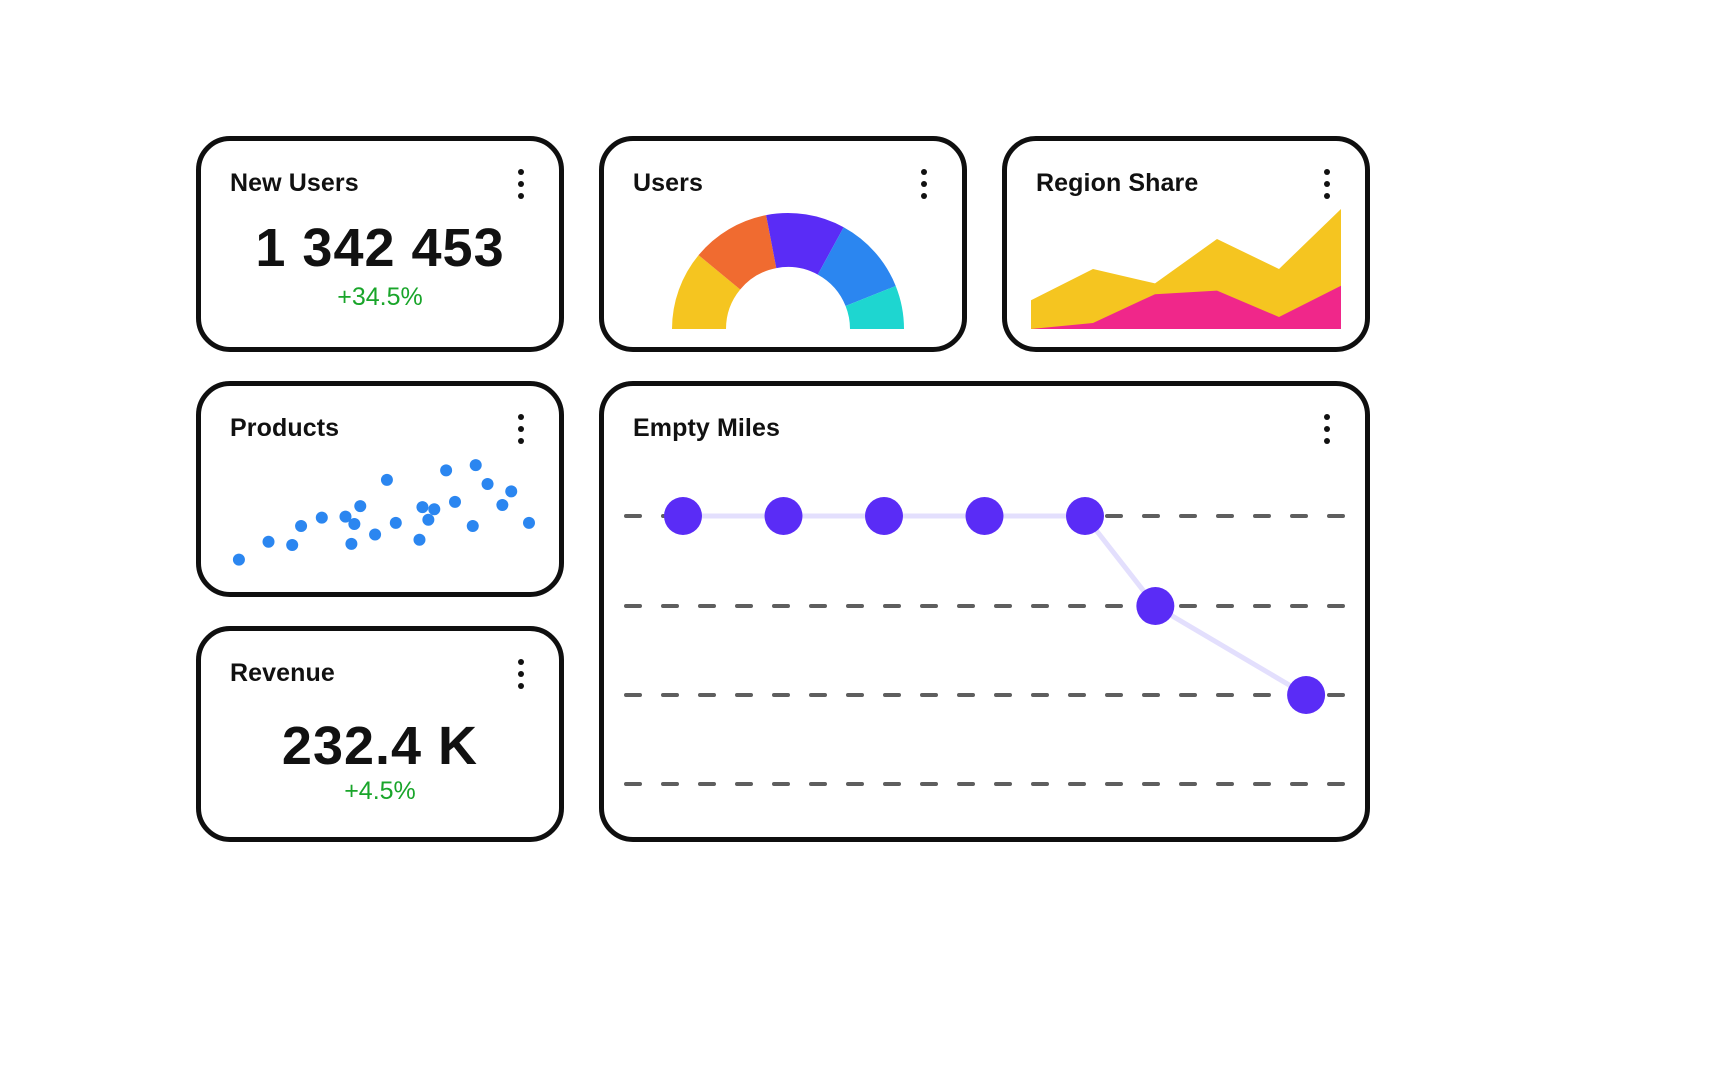  I want to click on revenue-title: Revenue, so click(282, 673).